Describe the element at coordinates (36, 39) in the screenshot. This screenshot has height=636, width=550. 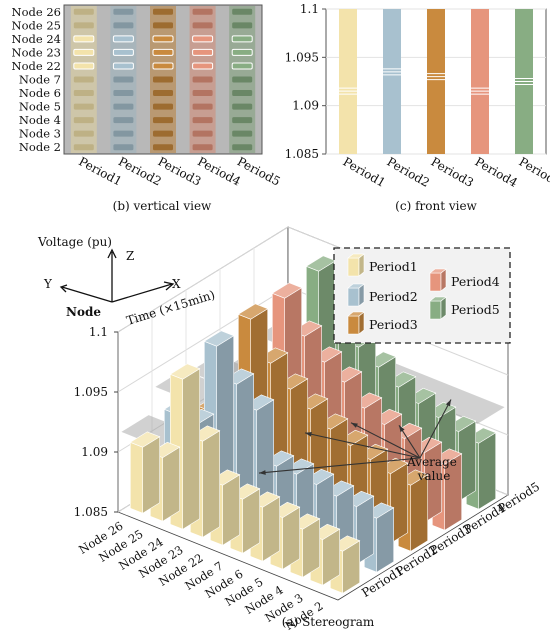
I see `vertical-view-node-label: Node 24` at that location.